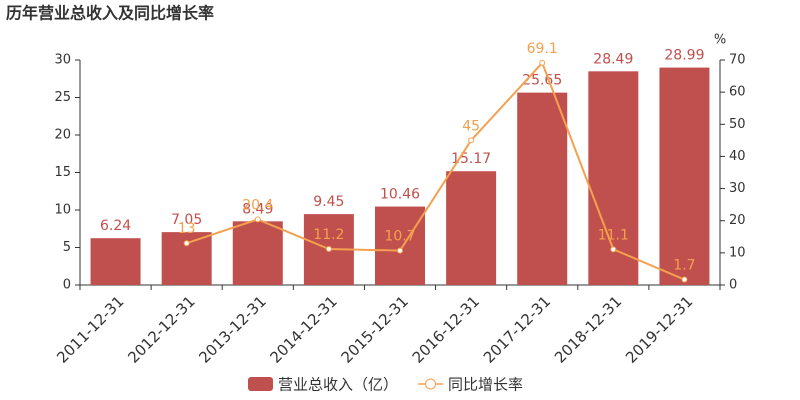 The height and width of the screenshot is (400, 800). What do you see at coordinates (90, 329) in the screenshot?
I see `x-tick-label: 2011-12-31` at bounding box center [90, 329].